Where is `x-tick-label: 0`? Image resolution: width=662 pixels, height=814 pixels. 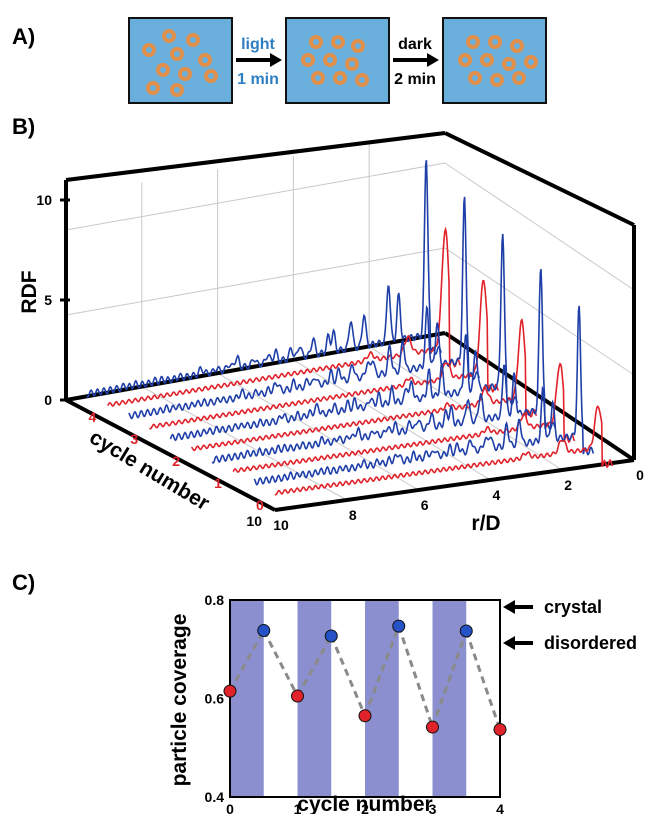 x-tick-label: 0 is located at coordinates (640, 475).